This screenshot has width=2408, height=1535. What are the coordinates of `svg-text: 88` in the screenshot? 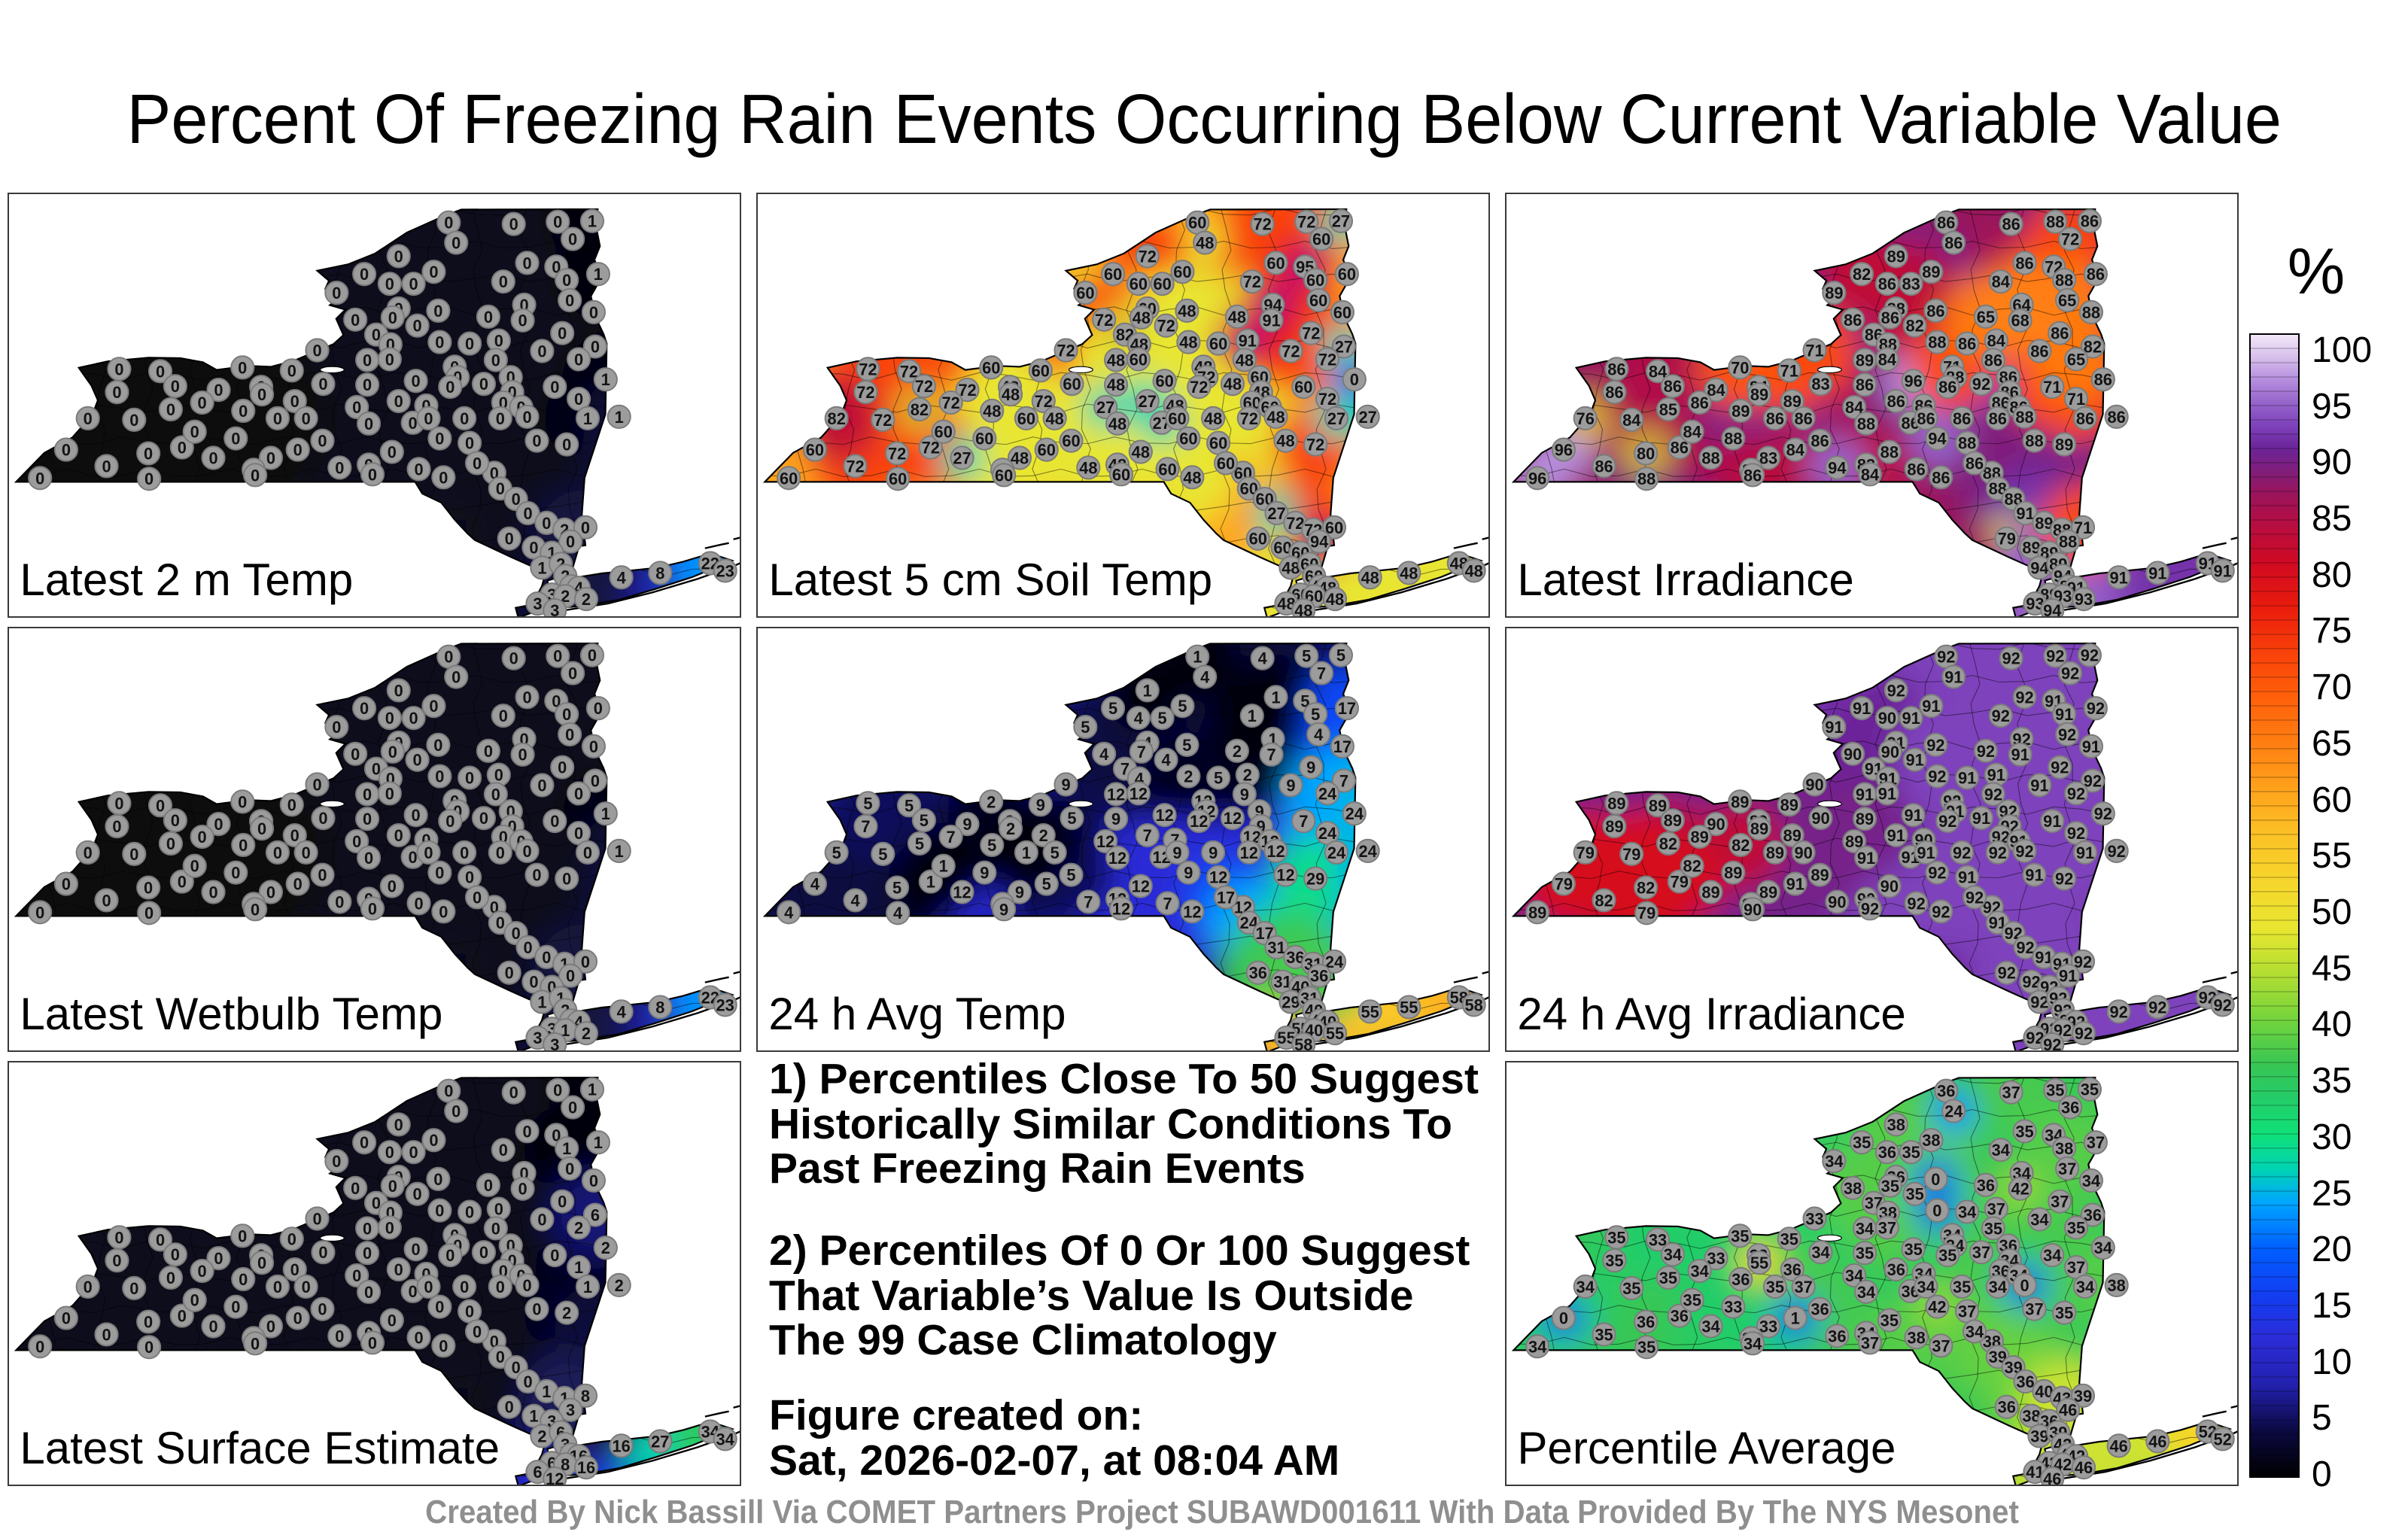 It's located at (1733, 439).